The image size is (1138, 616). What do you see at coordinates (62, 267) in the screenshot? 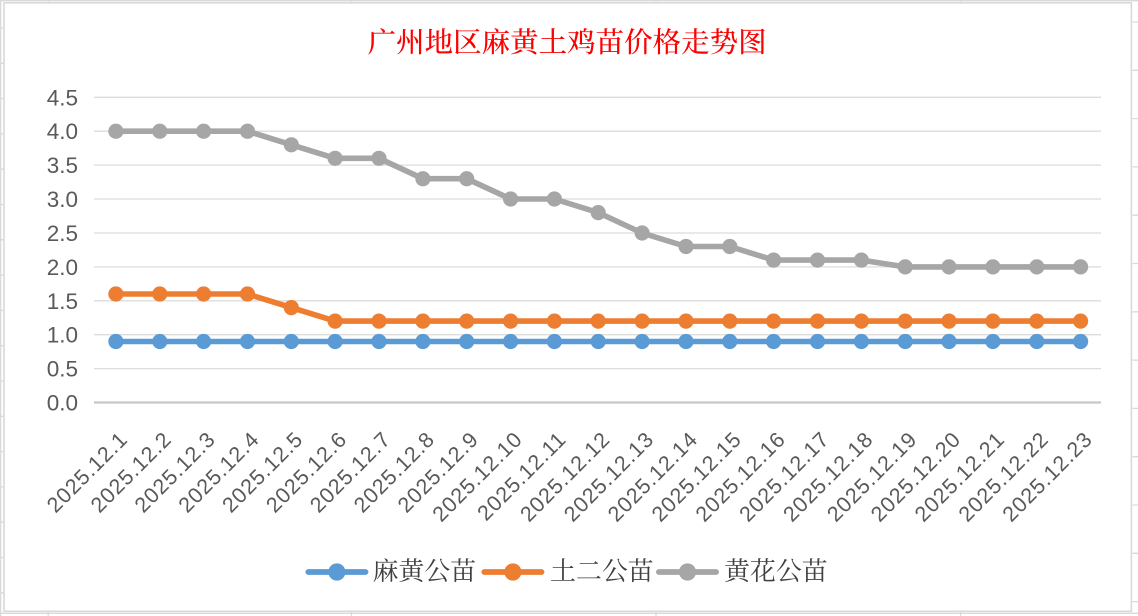
I see `svg-text: 2.0` at bounding box center [62, 267].